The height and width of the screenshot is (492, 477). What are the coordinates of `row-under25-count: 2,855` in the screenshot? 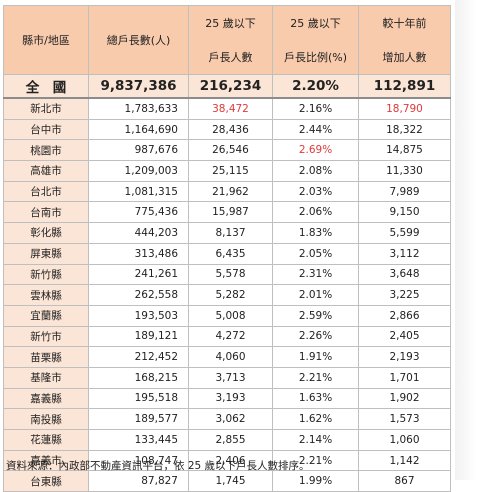 It's located at (230, 440).